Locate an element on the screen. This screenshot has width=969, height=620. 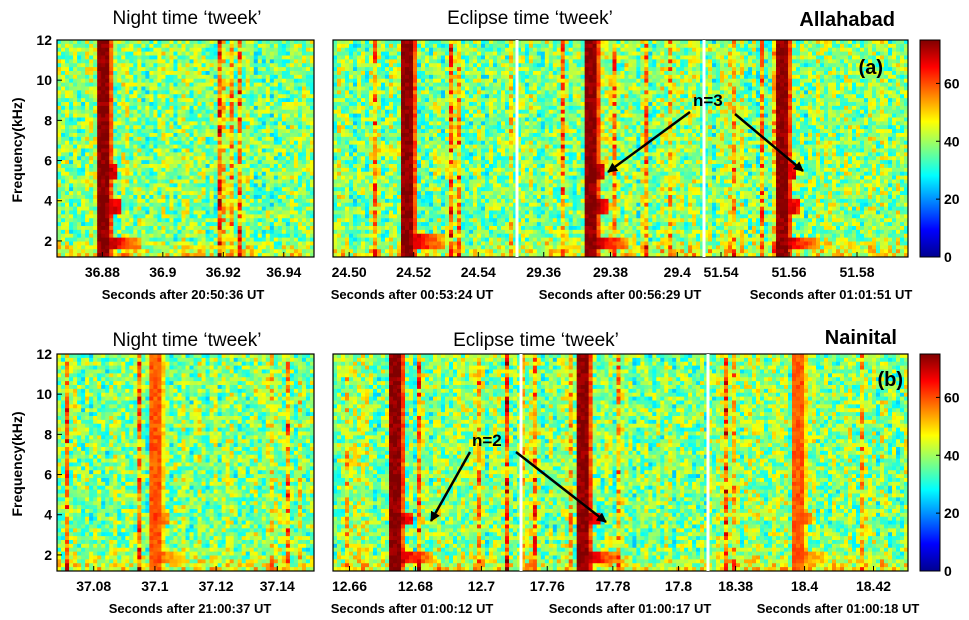
x-tick-label-a-4-0: 51.54 is located at coordinates (720, 272).